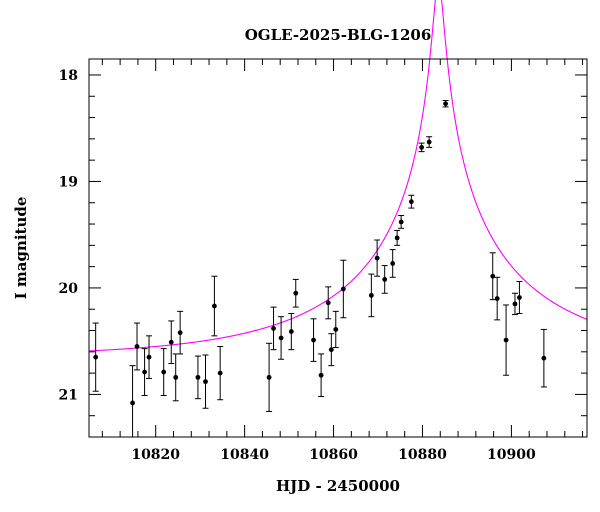 The height and width of the screenshot is (512, 600). I want to click on x-axis-label: HJD - 2450000, so click(338, 486).